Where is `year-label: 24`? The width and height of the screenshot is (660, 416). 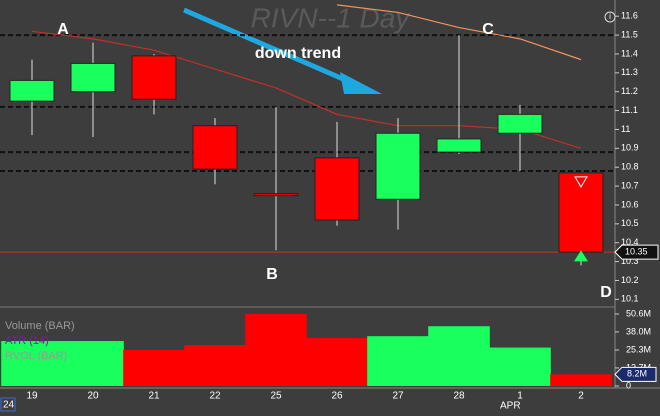
year-label: 24 is located at coordinates (9, 405).